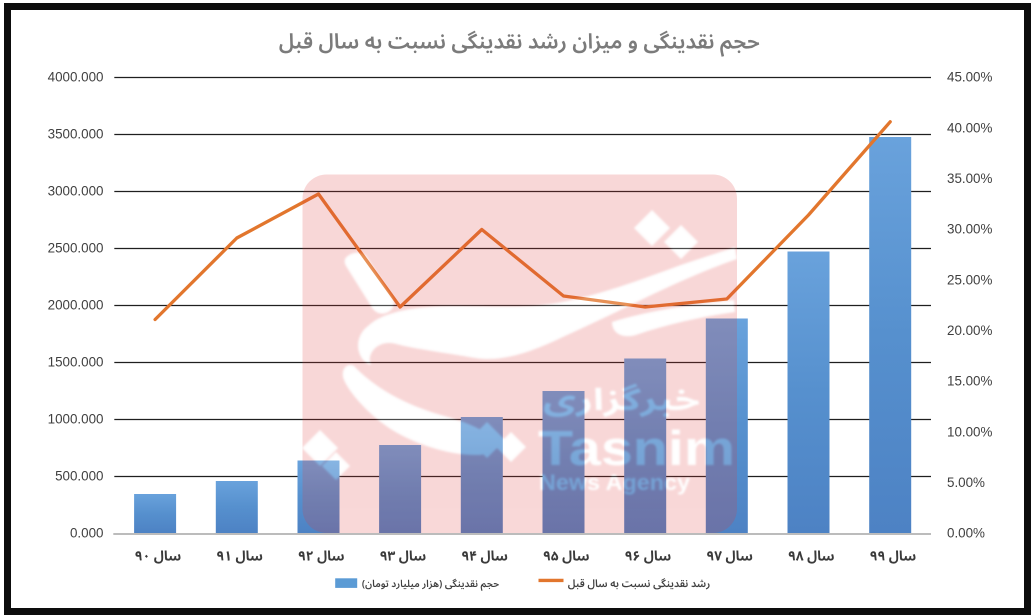 The image size is (1031, 615). Describe the element at coordinates (970, 127) in the screenshot. I see `svg-text: 40.00%` at that location.